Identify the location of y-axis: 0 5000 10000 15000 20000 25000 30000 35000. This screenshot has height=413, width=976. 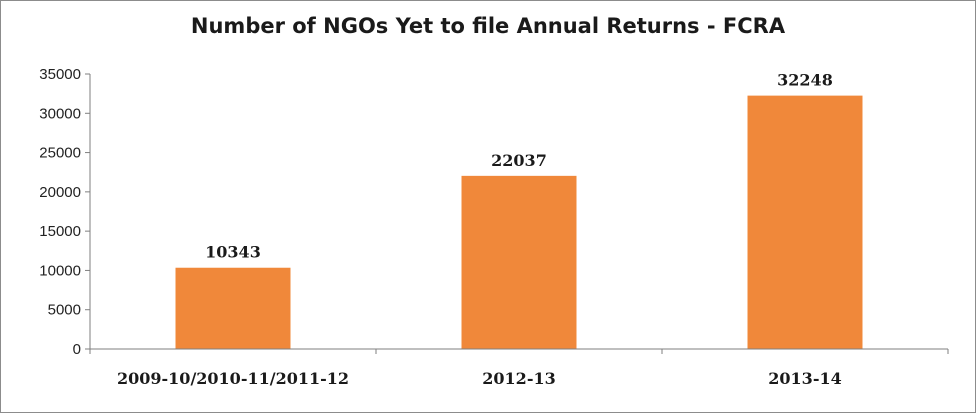
(65, 212).